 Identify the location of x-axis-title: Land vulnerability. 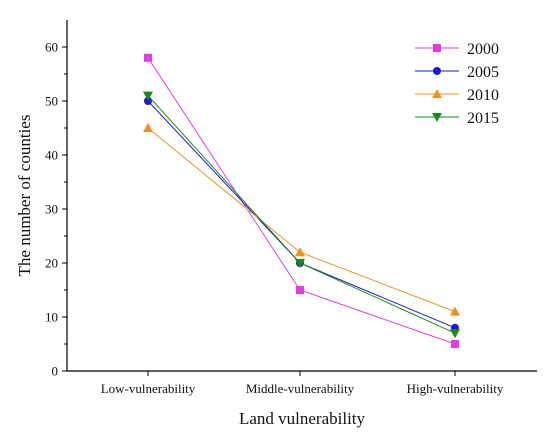
(302, 418).